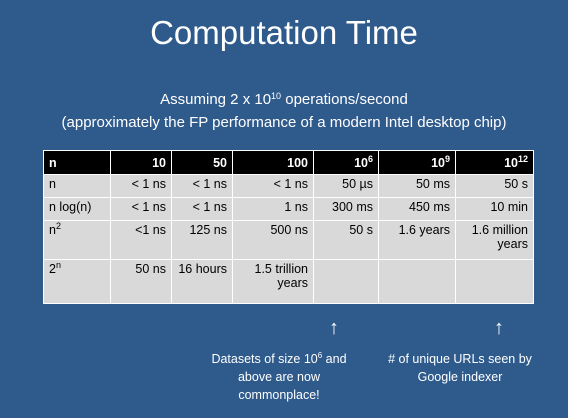 This screenshot has height=418, width=568. What do you see at coordinates (77, 281) in the screenshot?
I see `row-label: 2n` at bounding box center [77, 281].